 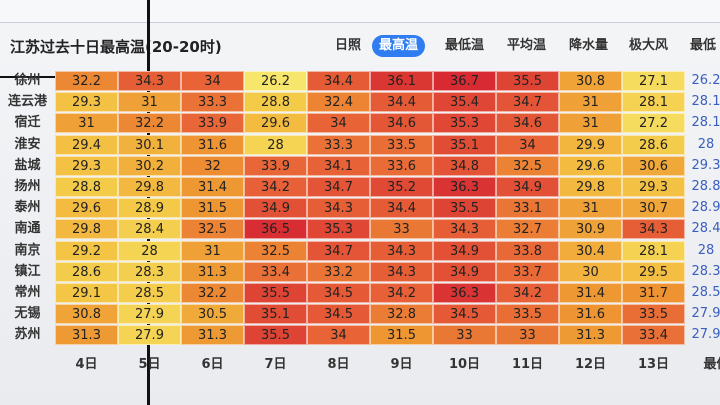 I want to click on top-bar, so click(x=360, y=11).